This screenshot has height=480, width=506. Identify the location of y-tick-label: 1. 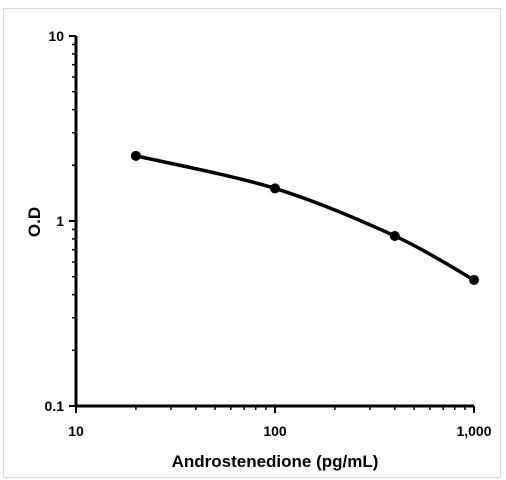
(60, 221).